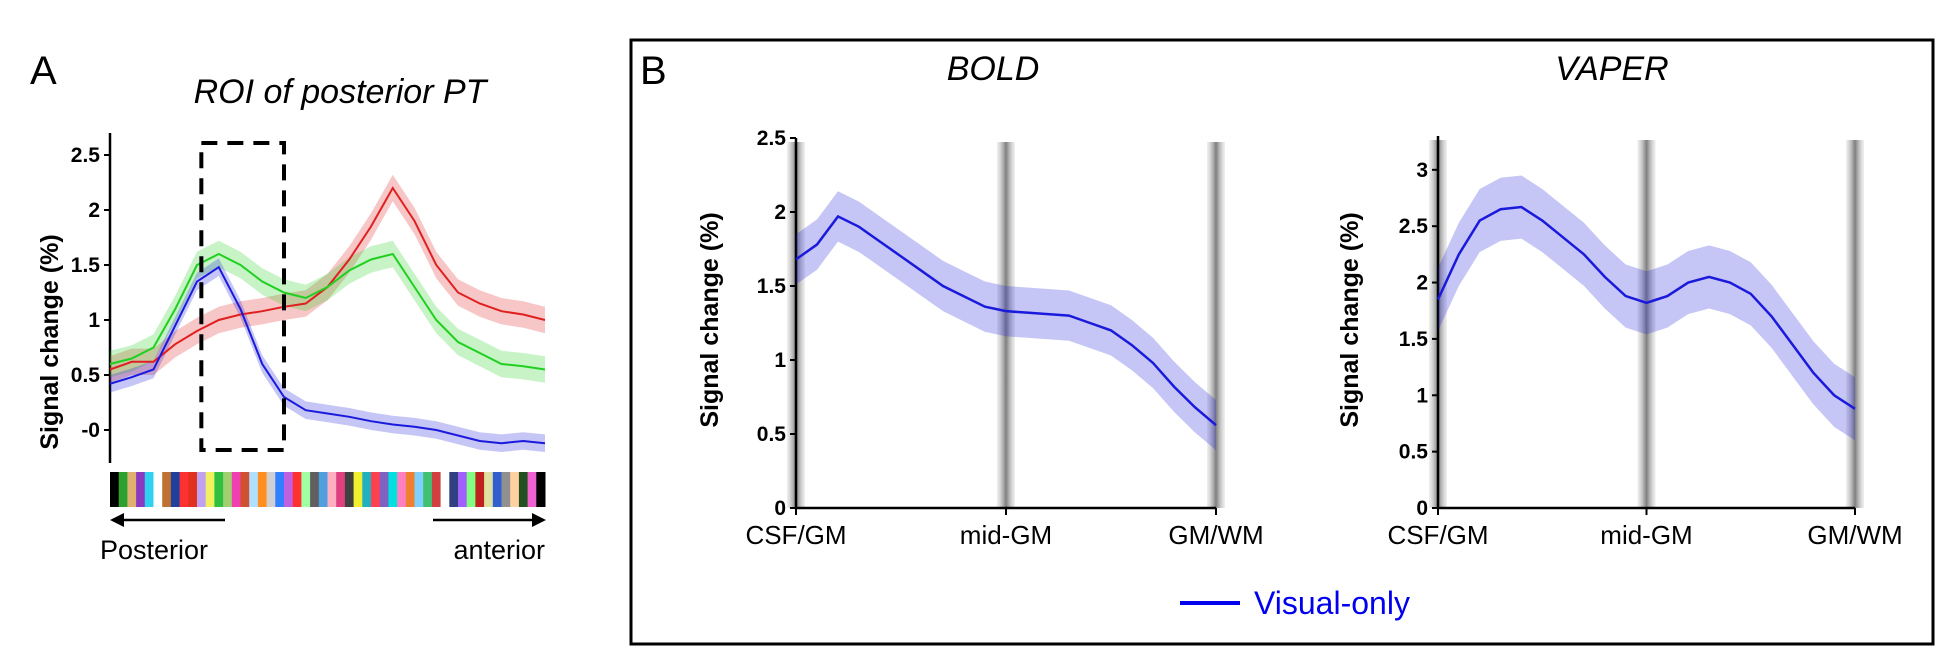 The image size is (1958, 668). Describe the element at coordinates (710, 319) in the screenshot. I see `bold-ylabel: Signal change (%)` at that location.